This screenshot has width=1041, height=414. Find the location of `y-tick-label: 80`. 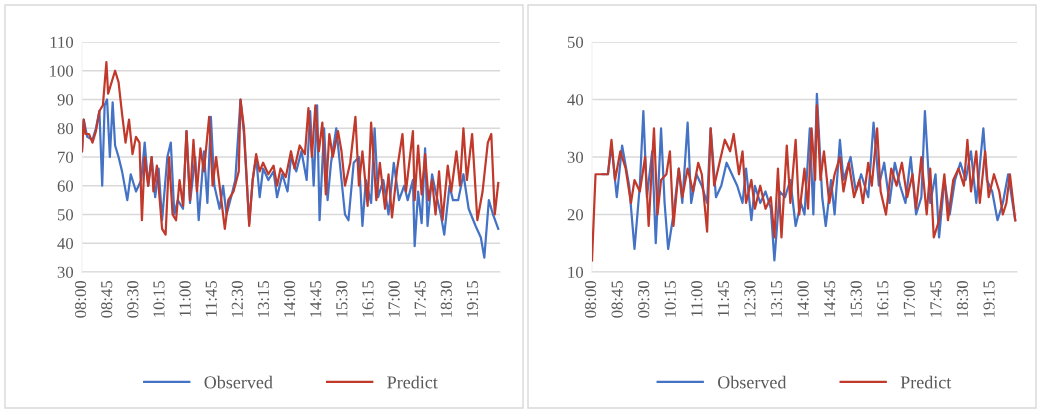

y-tick-label: 80 is located at coordinates (65, 128).